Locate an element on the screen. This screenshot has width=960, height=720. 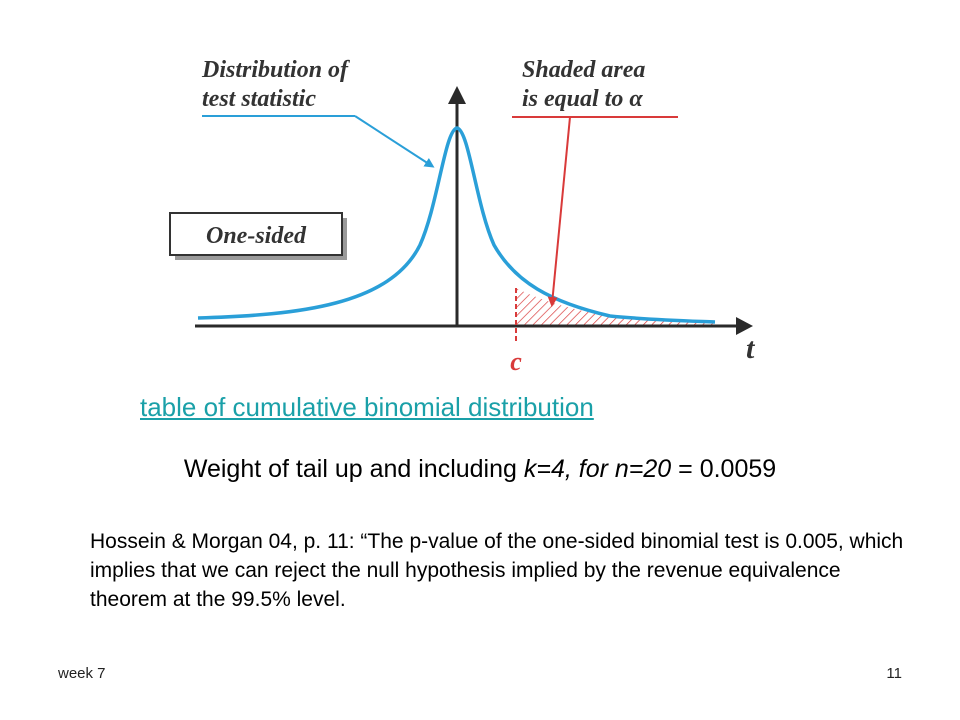
footer-page-number: 11 is located at coordinates (894, 673).